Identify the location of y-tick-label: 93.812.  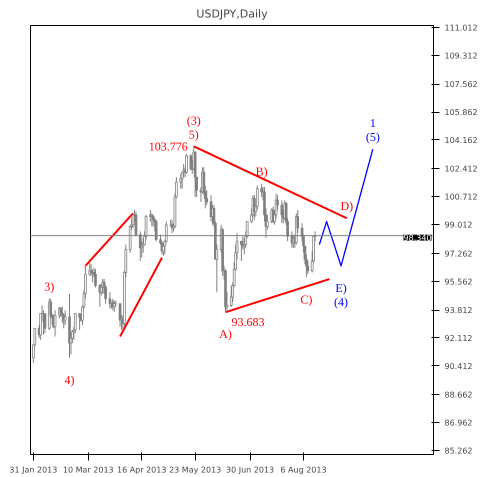
(458, 311).